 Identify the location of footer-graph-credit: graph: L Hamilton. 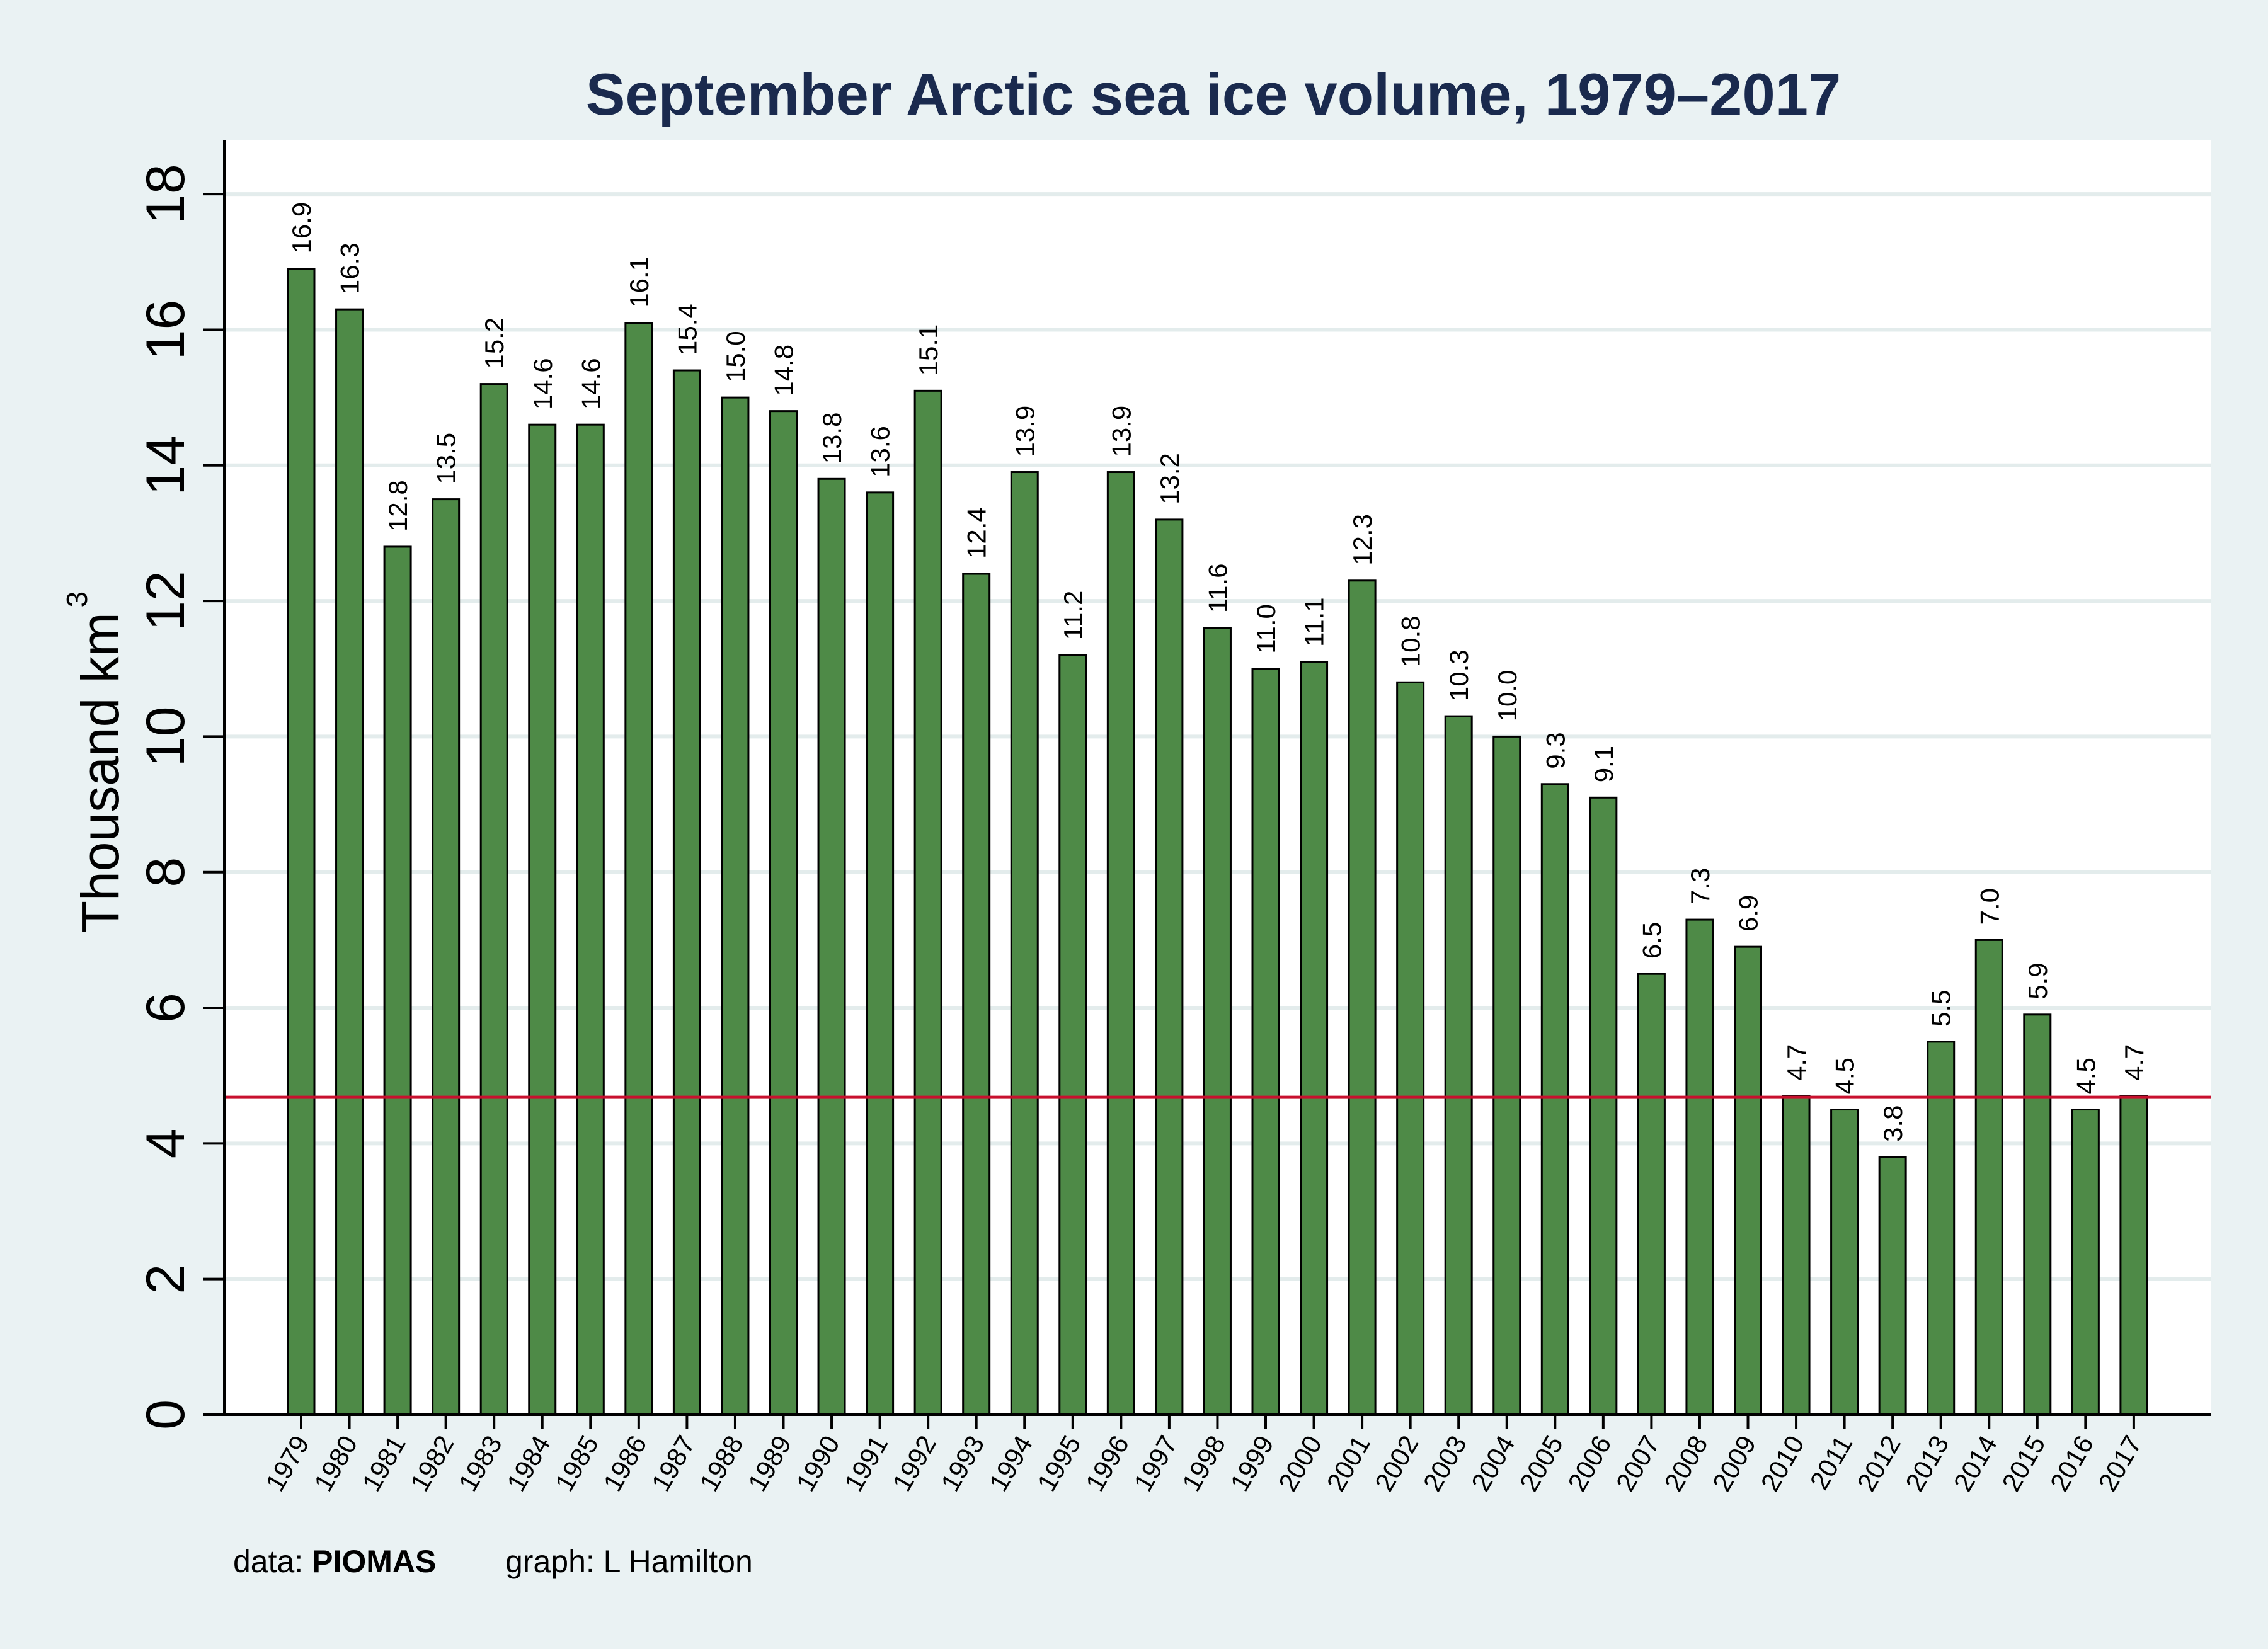
(629, 1562).